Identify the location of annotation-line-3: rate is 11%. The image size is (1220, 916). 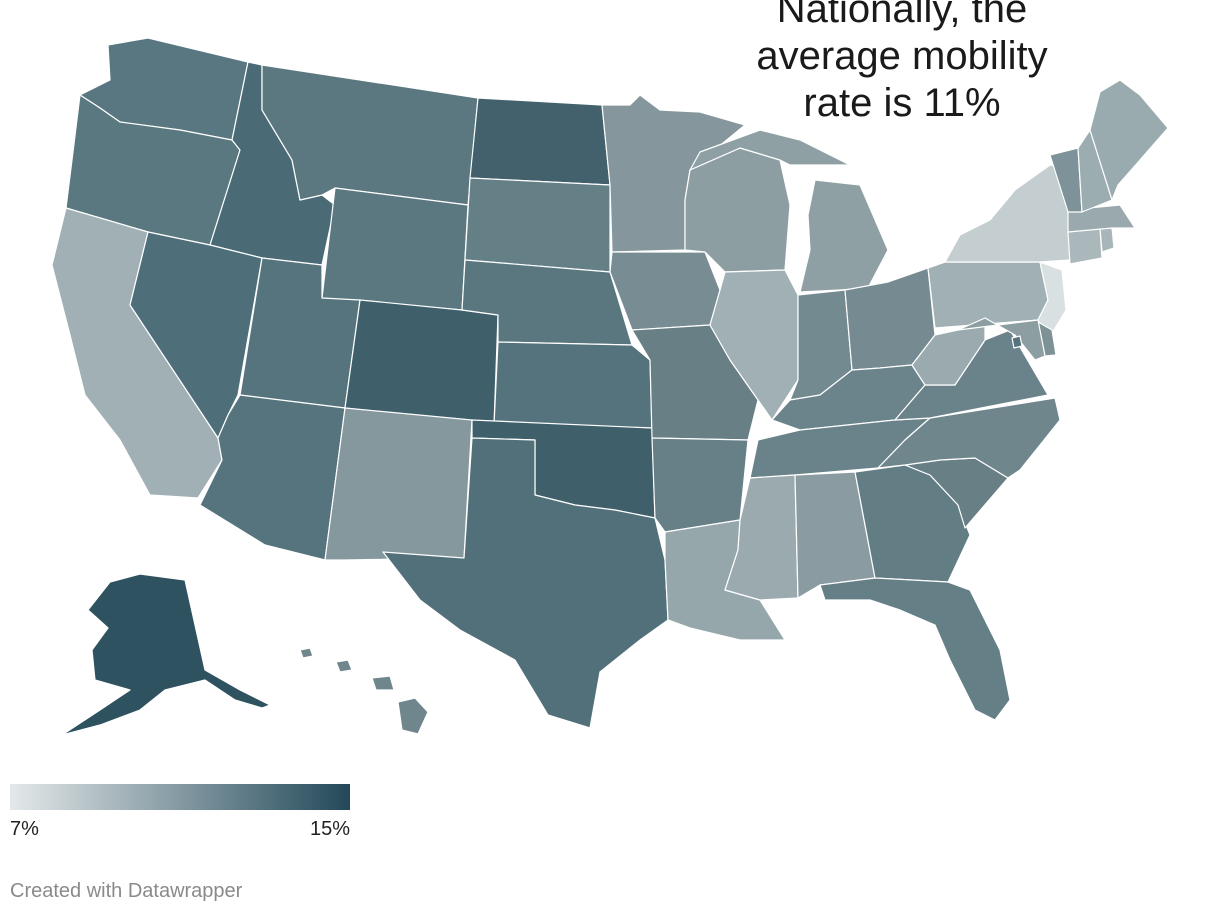
(902, 103).